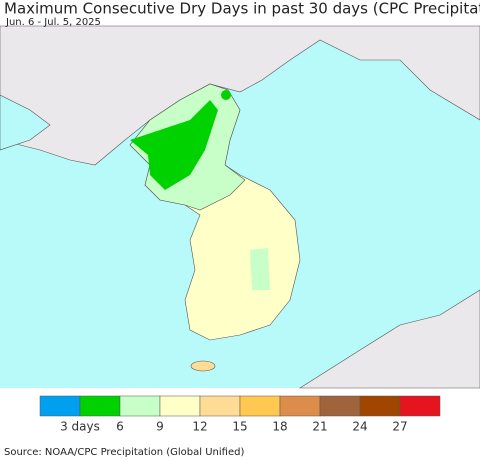 The height and width of the screenshot is (460, 480). What do you see at coordinates (399, 427) in the screenshot?
I see `legend-tick-label: 27` at bounding box center [399, 427].